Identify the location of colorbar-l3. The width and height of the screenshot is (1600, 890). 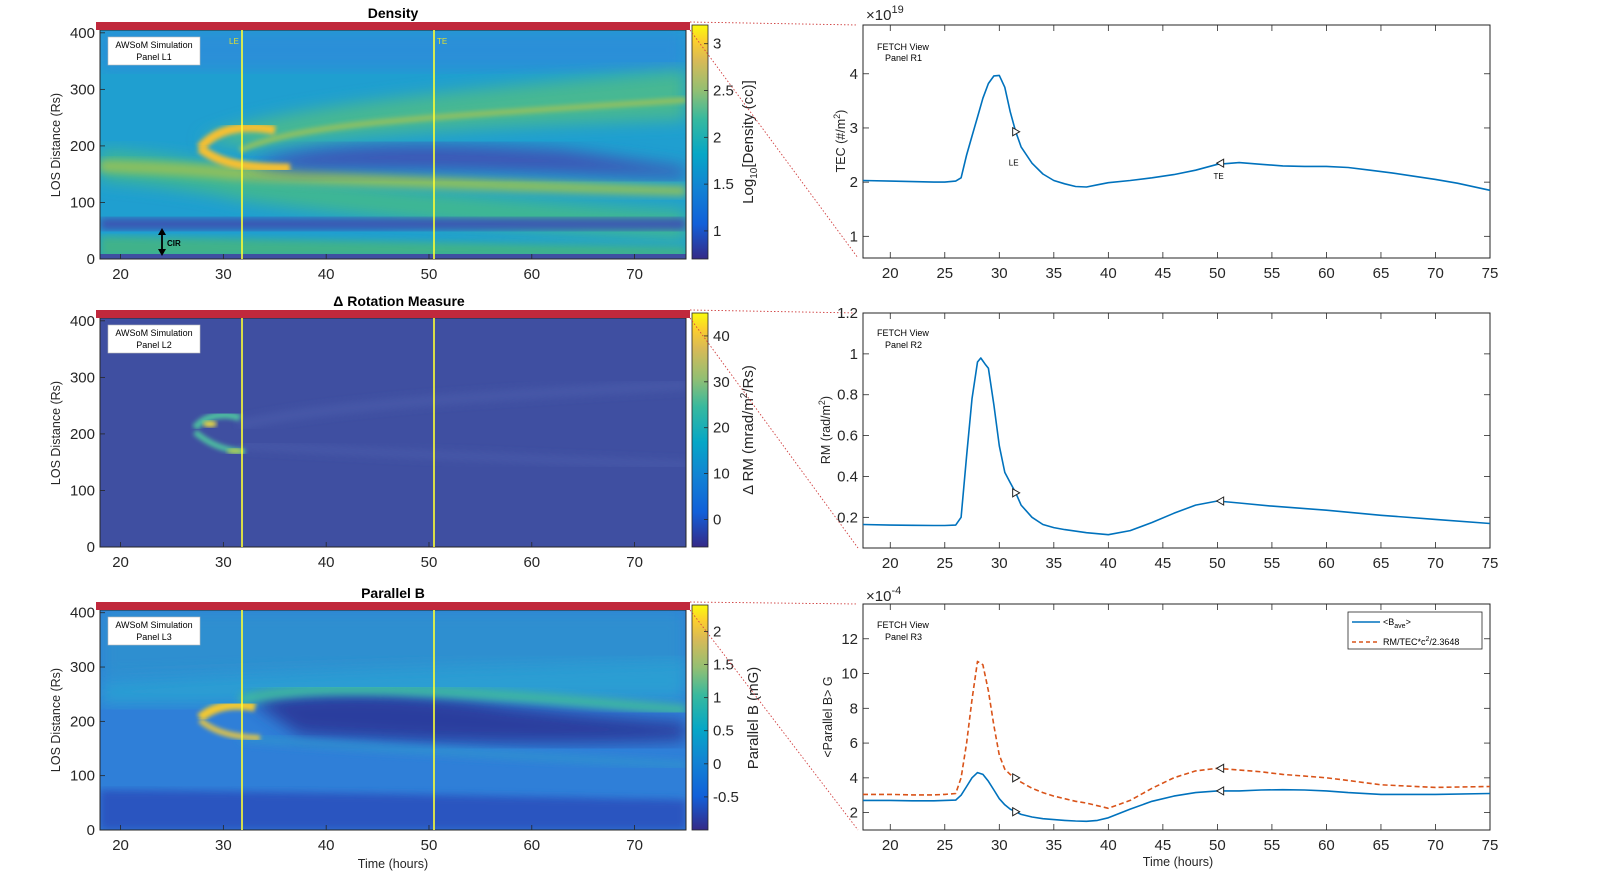
(700, 717).